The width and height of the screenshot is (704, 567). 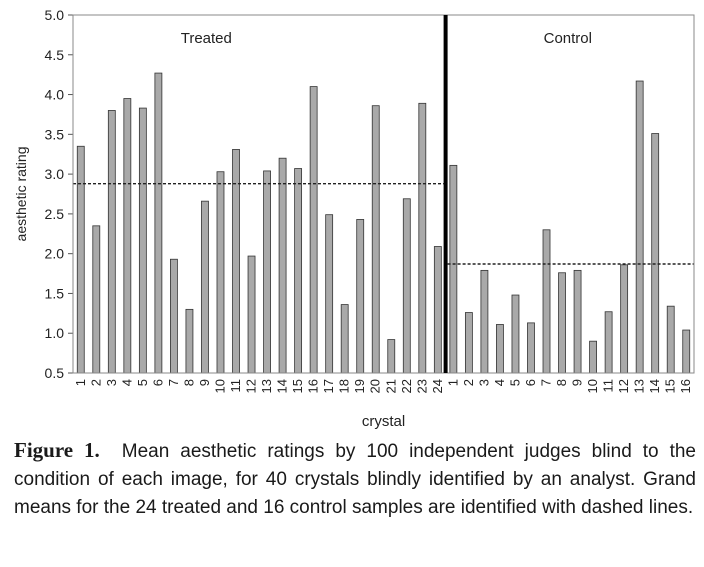 I want to click on y-tick-label: 2.0, so click(x=55, y=254).